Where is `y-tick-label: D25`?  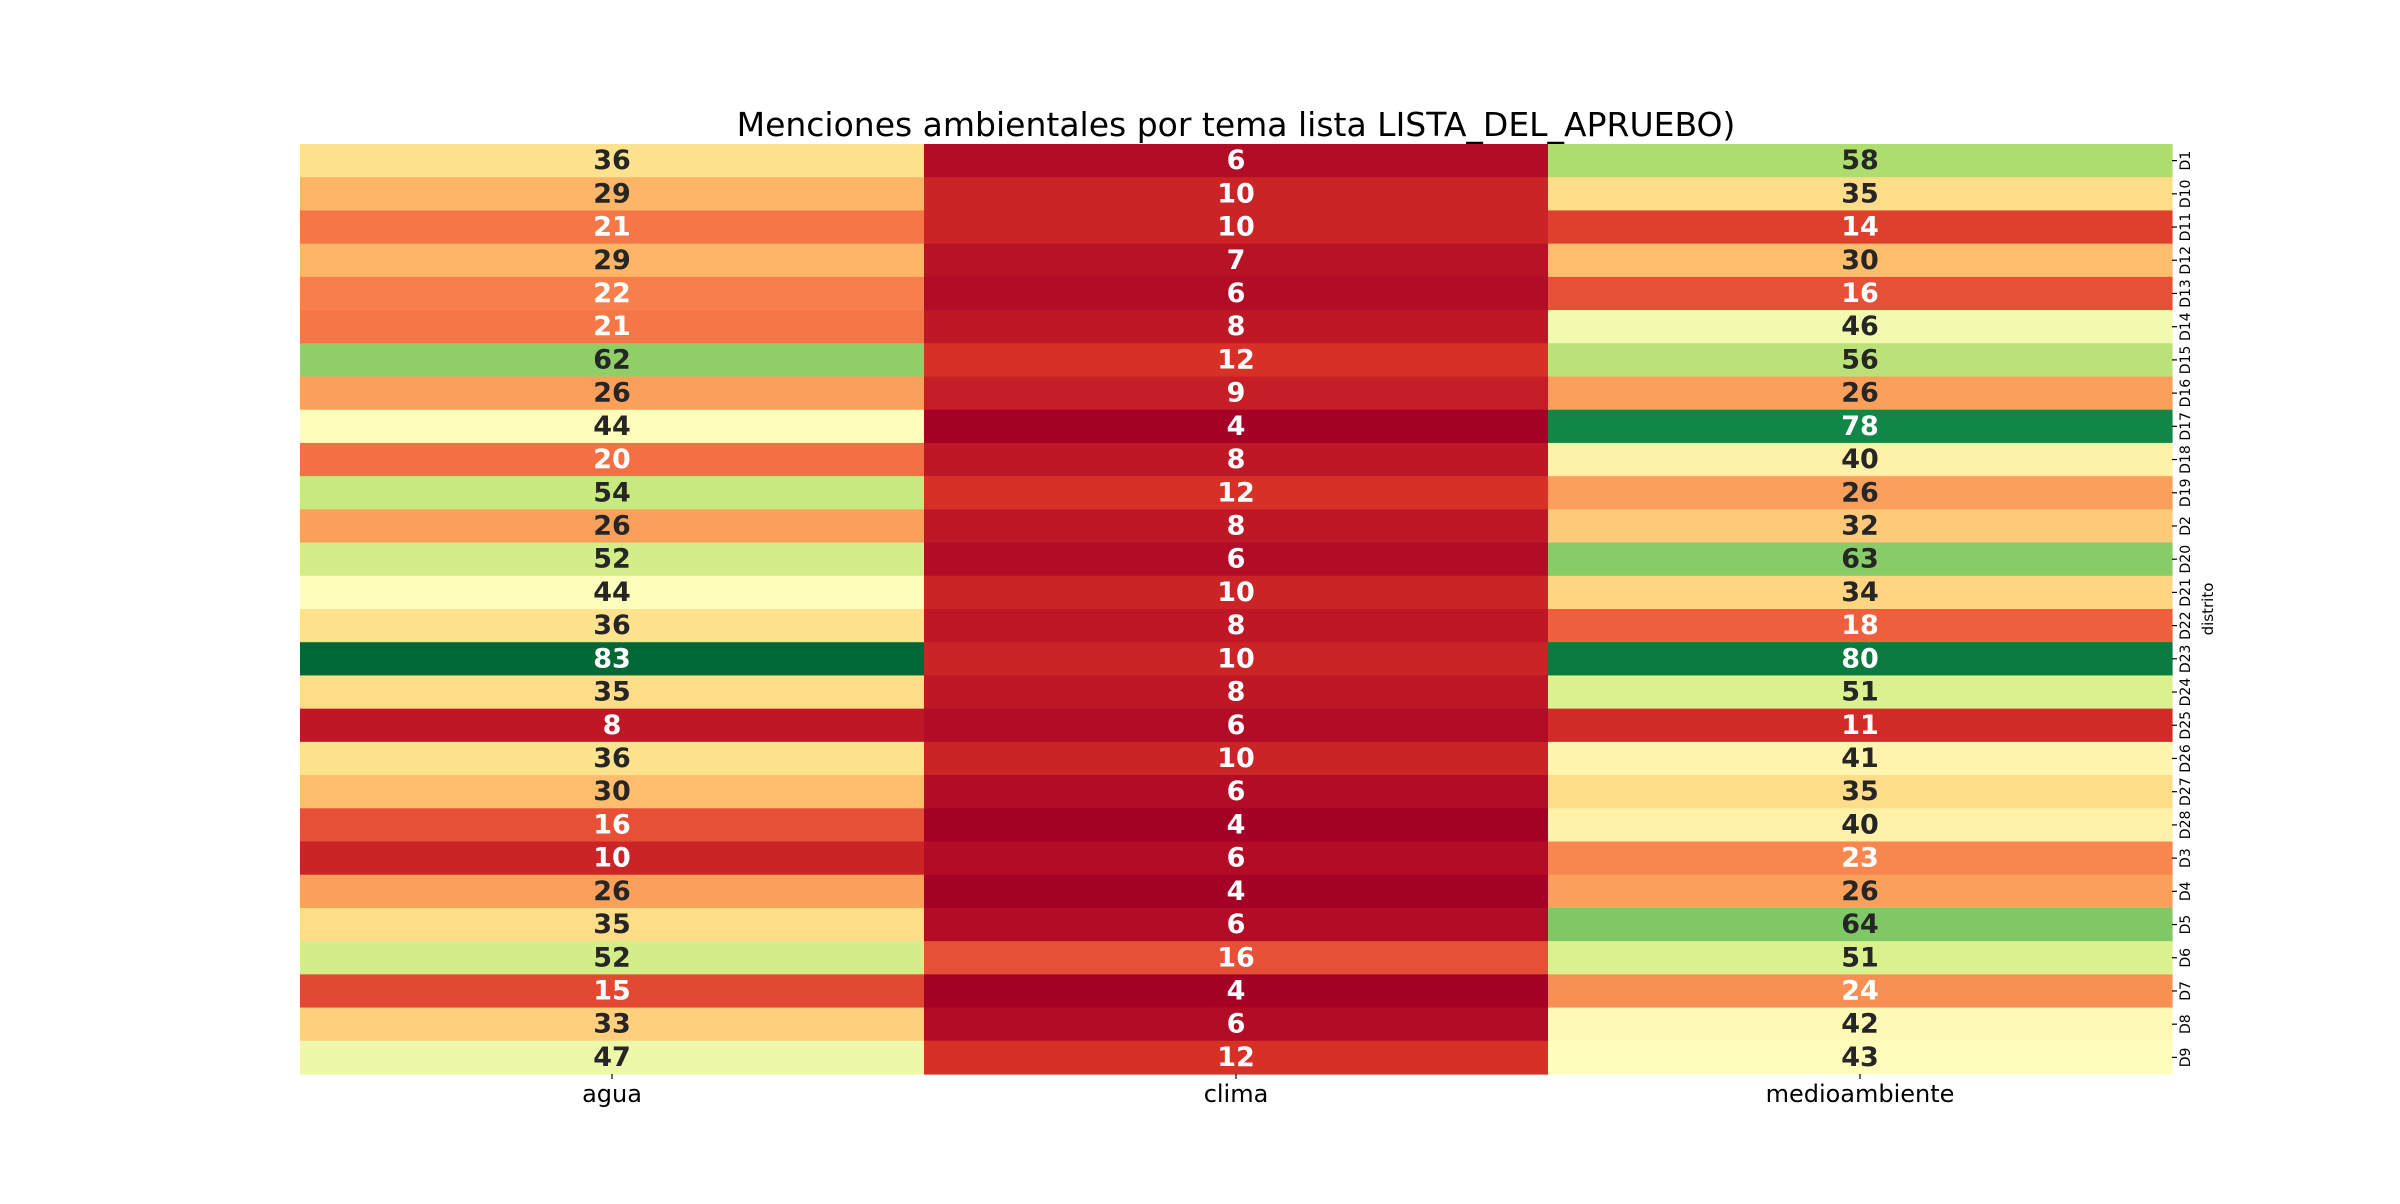
y-tick-label: D25 is located at coordinates (2186, 725).